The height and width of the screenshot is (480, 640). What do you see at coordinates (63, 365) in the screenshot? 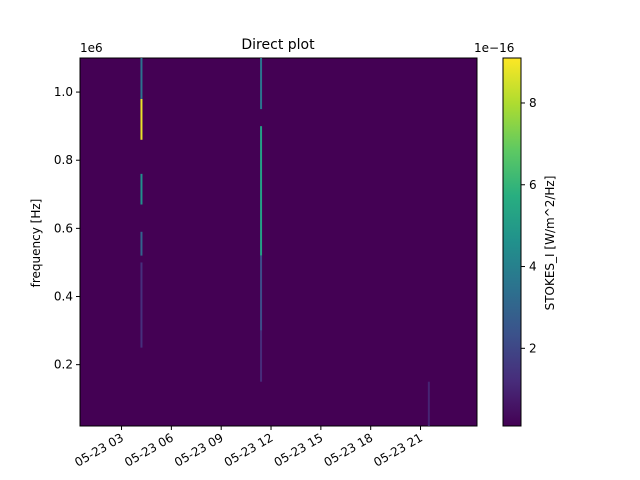
I see `y-tick-label: 0.2` at bounding box center [63, 365].